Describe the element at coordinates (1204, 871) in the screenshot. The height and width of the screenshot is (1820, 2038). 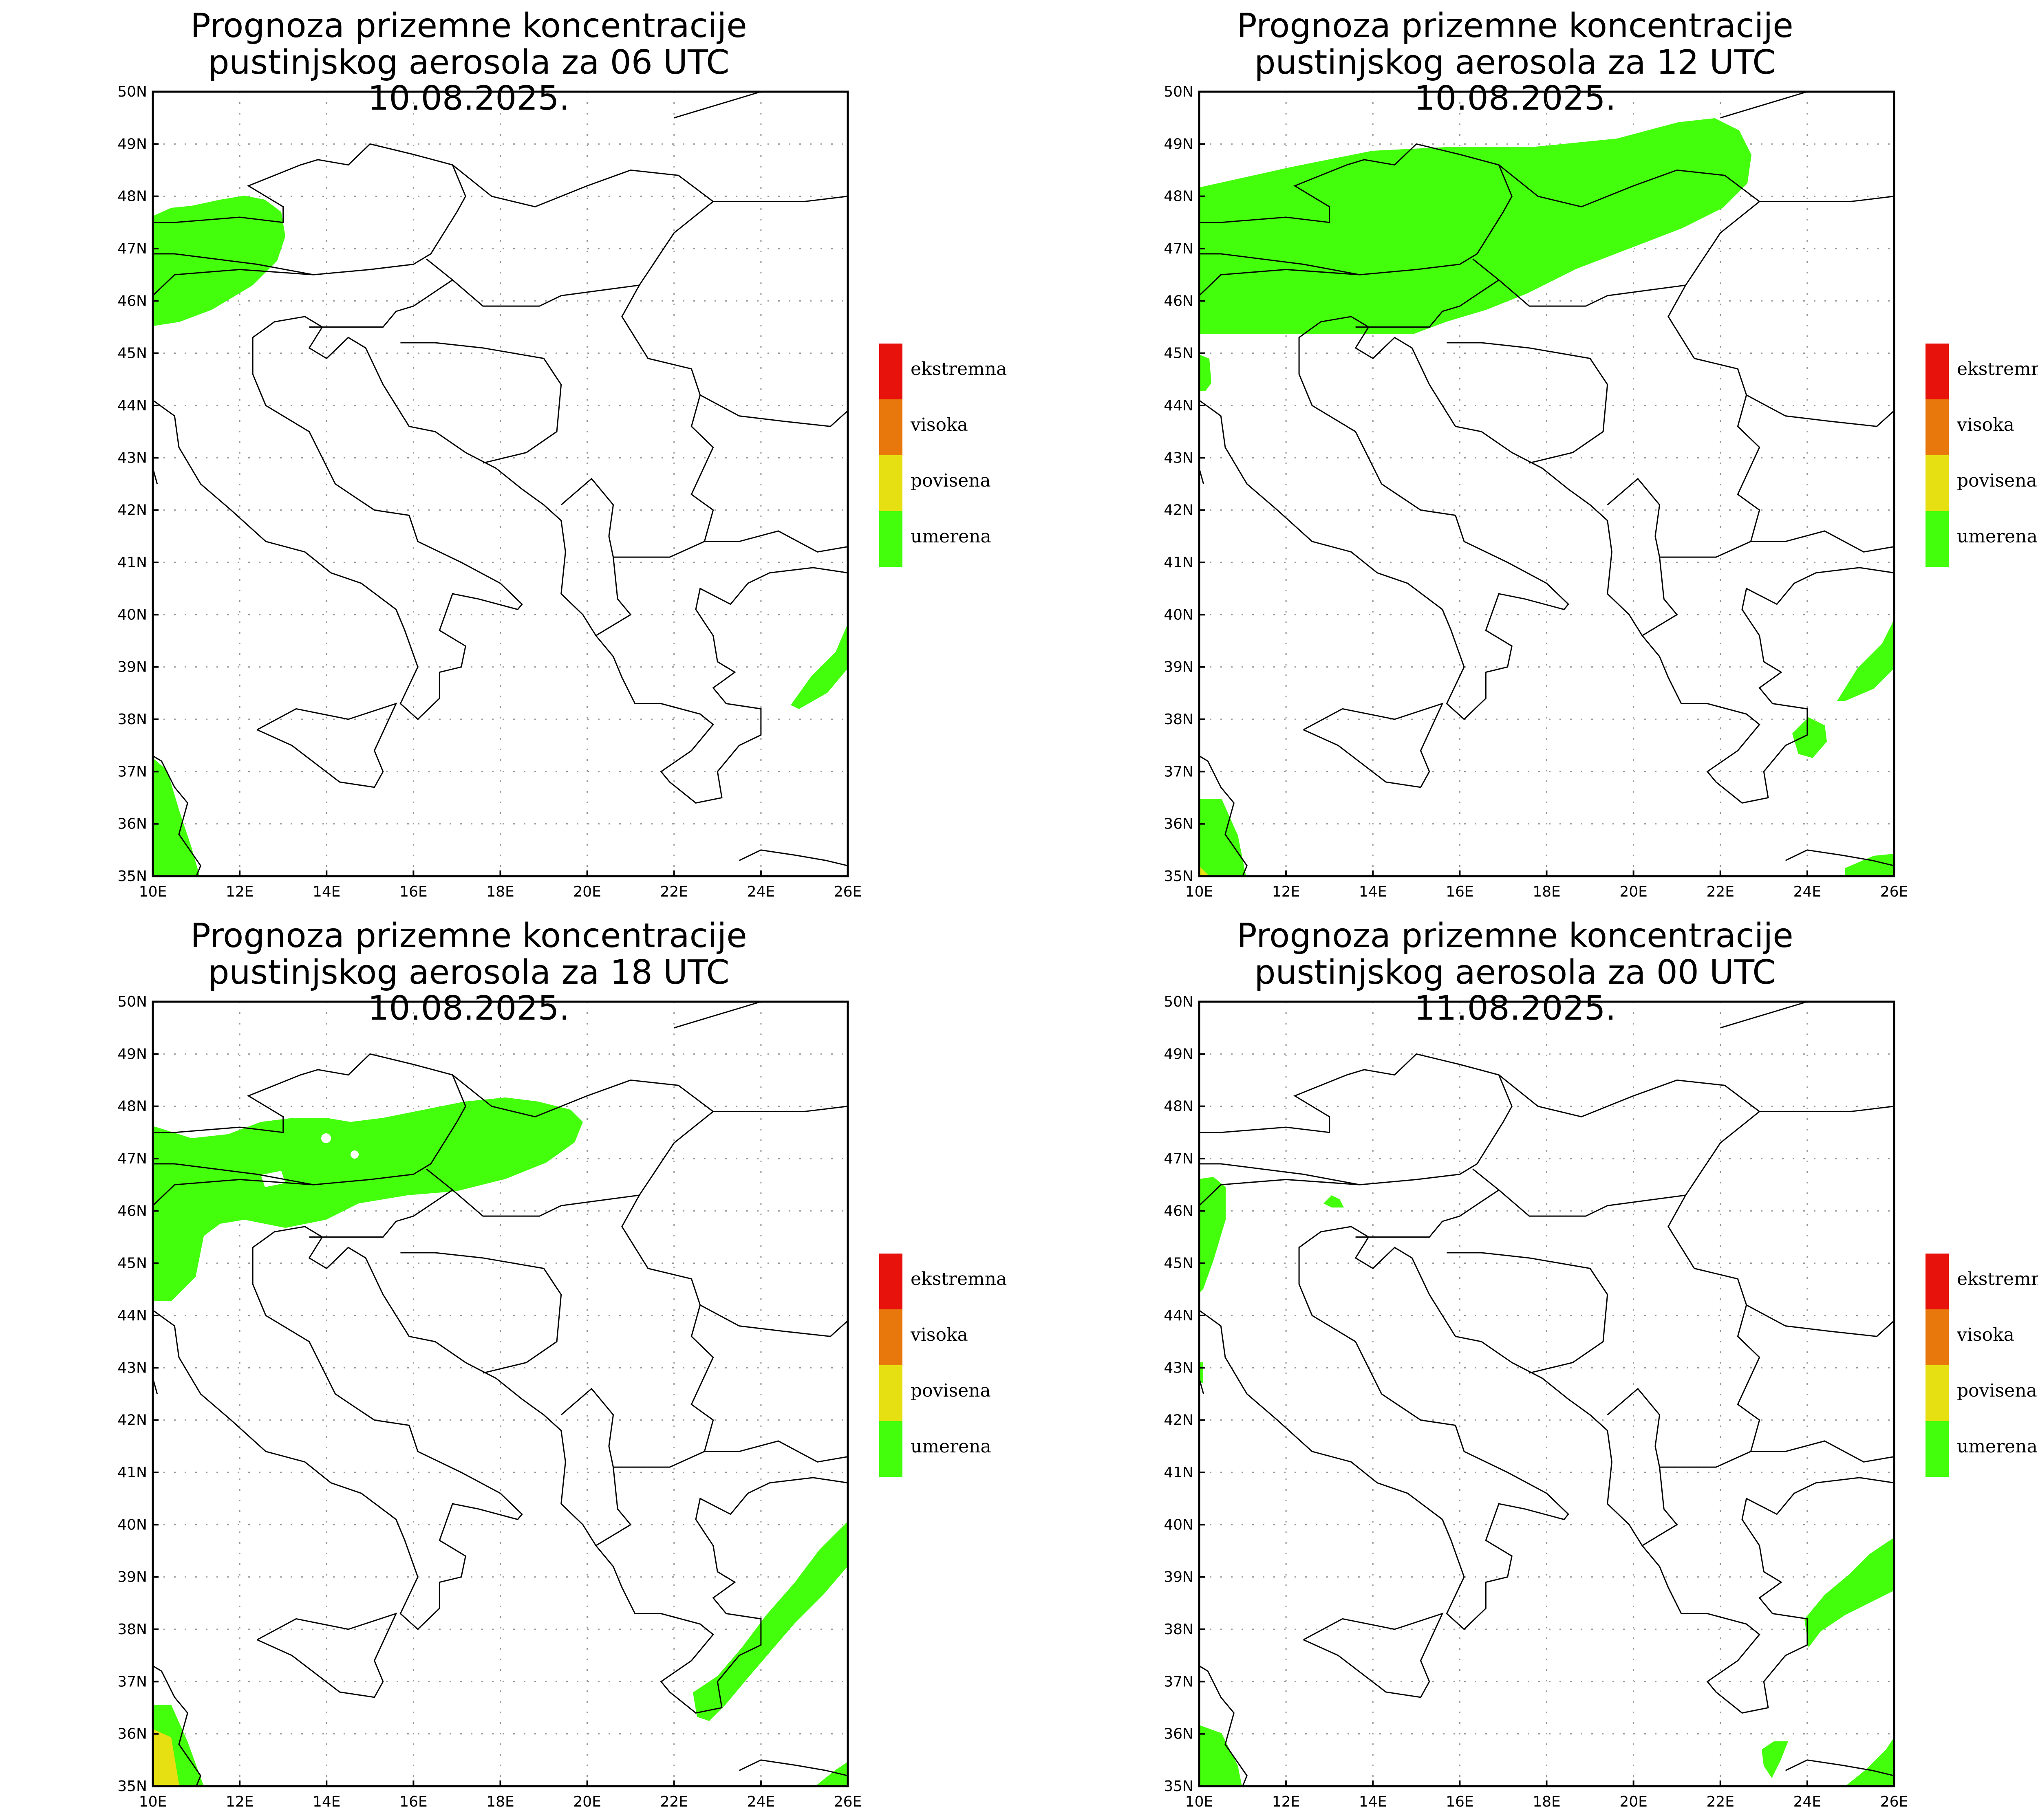
I see `dust-area-tunisia-elevated` at that location.